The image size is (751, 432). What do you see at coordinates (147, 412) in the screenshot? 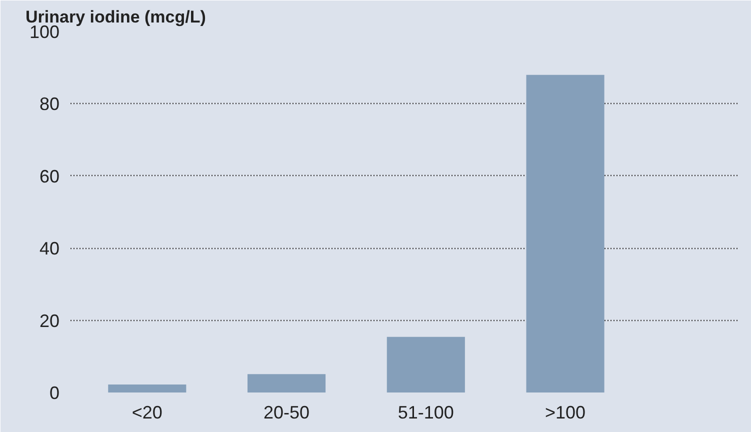
I see `x-tick-label: <20` at bounding box center [147, 412].